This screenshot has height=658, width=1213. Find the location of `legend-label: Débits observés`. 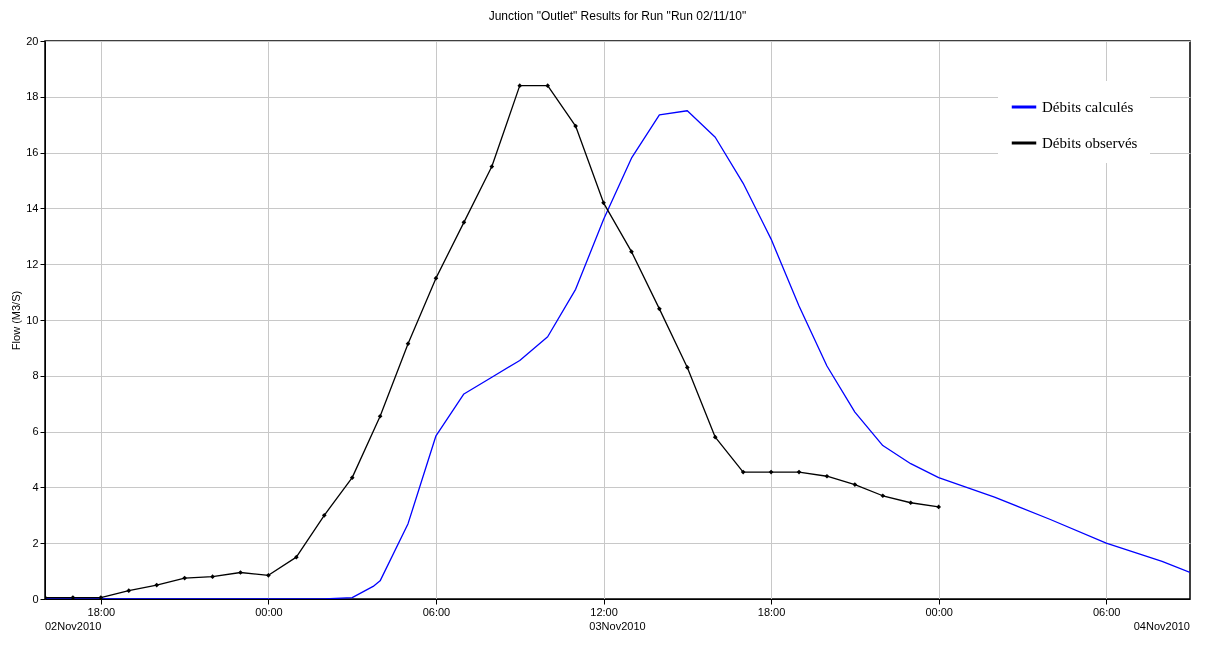

legend-label: Débits observés is located at coordinates (1090, 143).